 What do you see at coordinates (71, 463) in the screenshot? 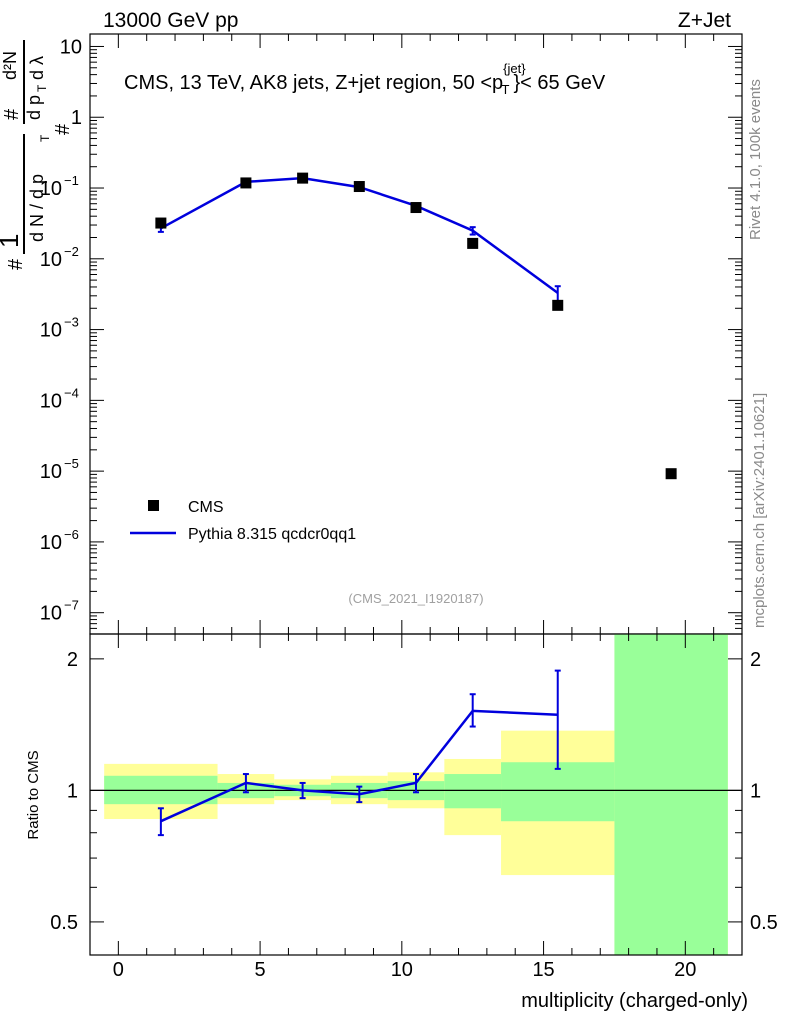
I see `main-y-tick-exp-6: −5` at bounding box center [71, 463].